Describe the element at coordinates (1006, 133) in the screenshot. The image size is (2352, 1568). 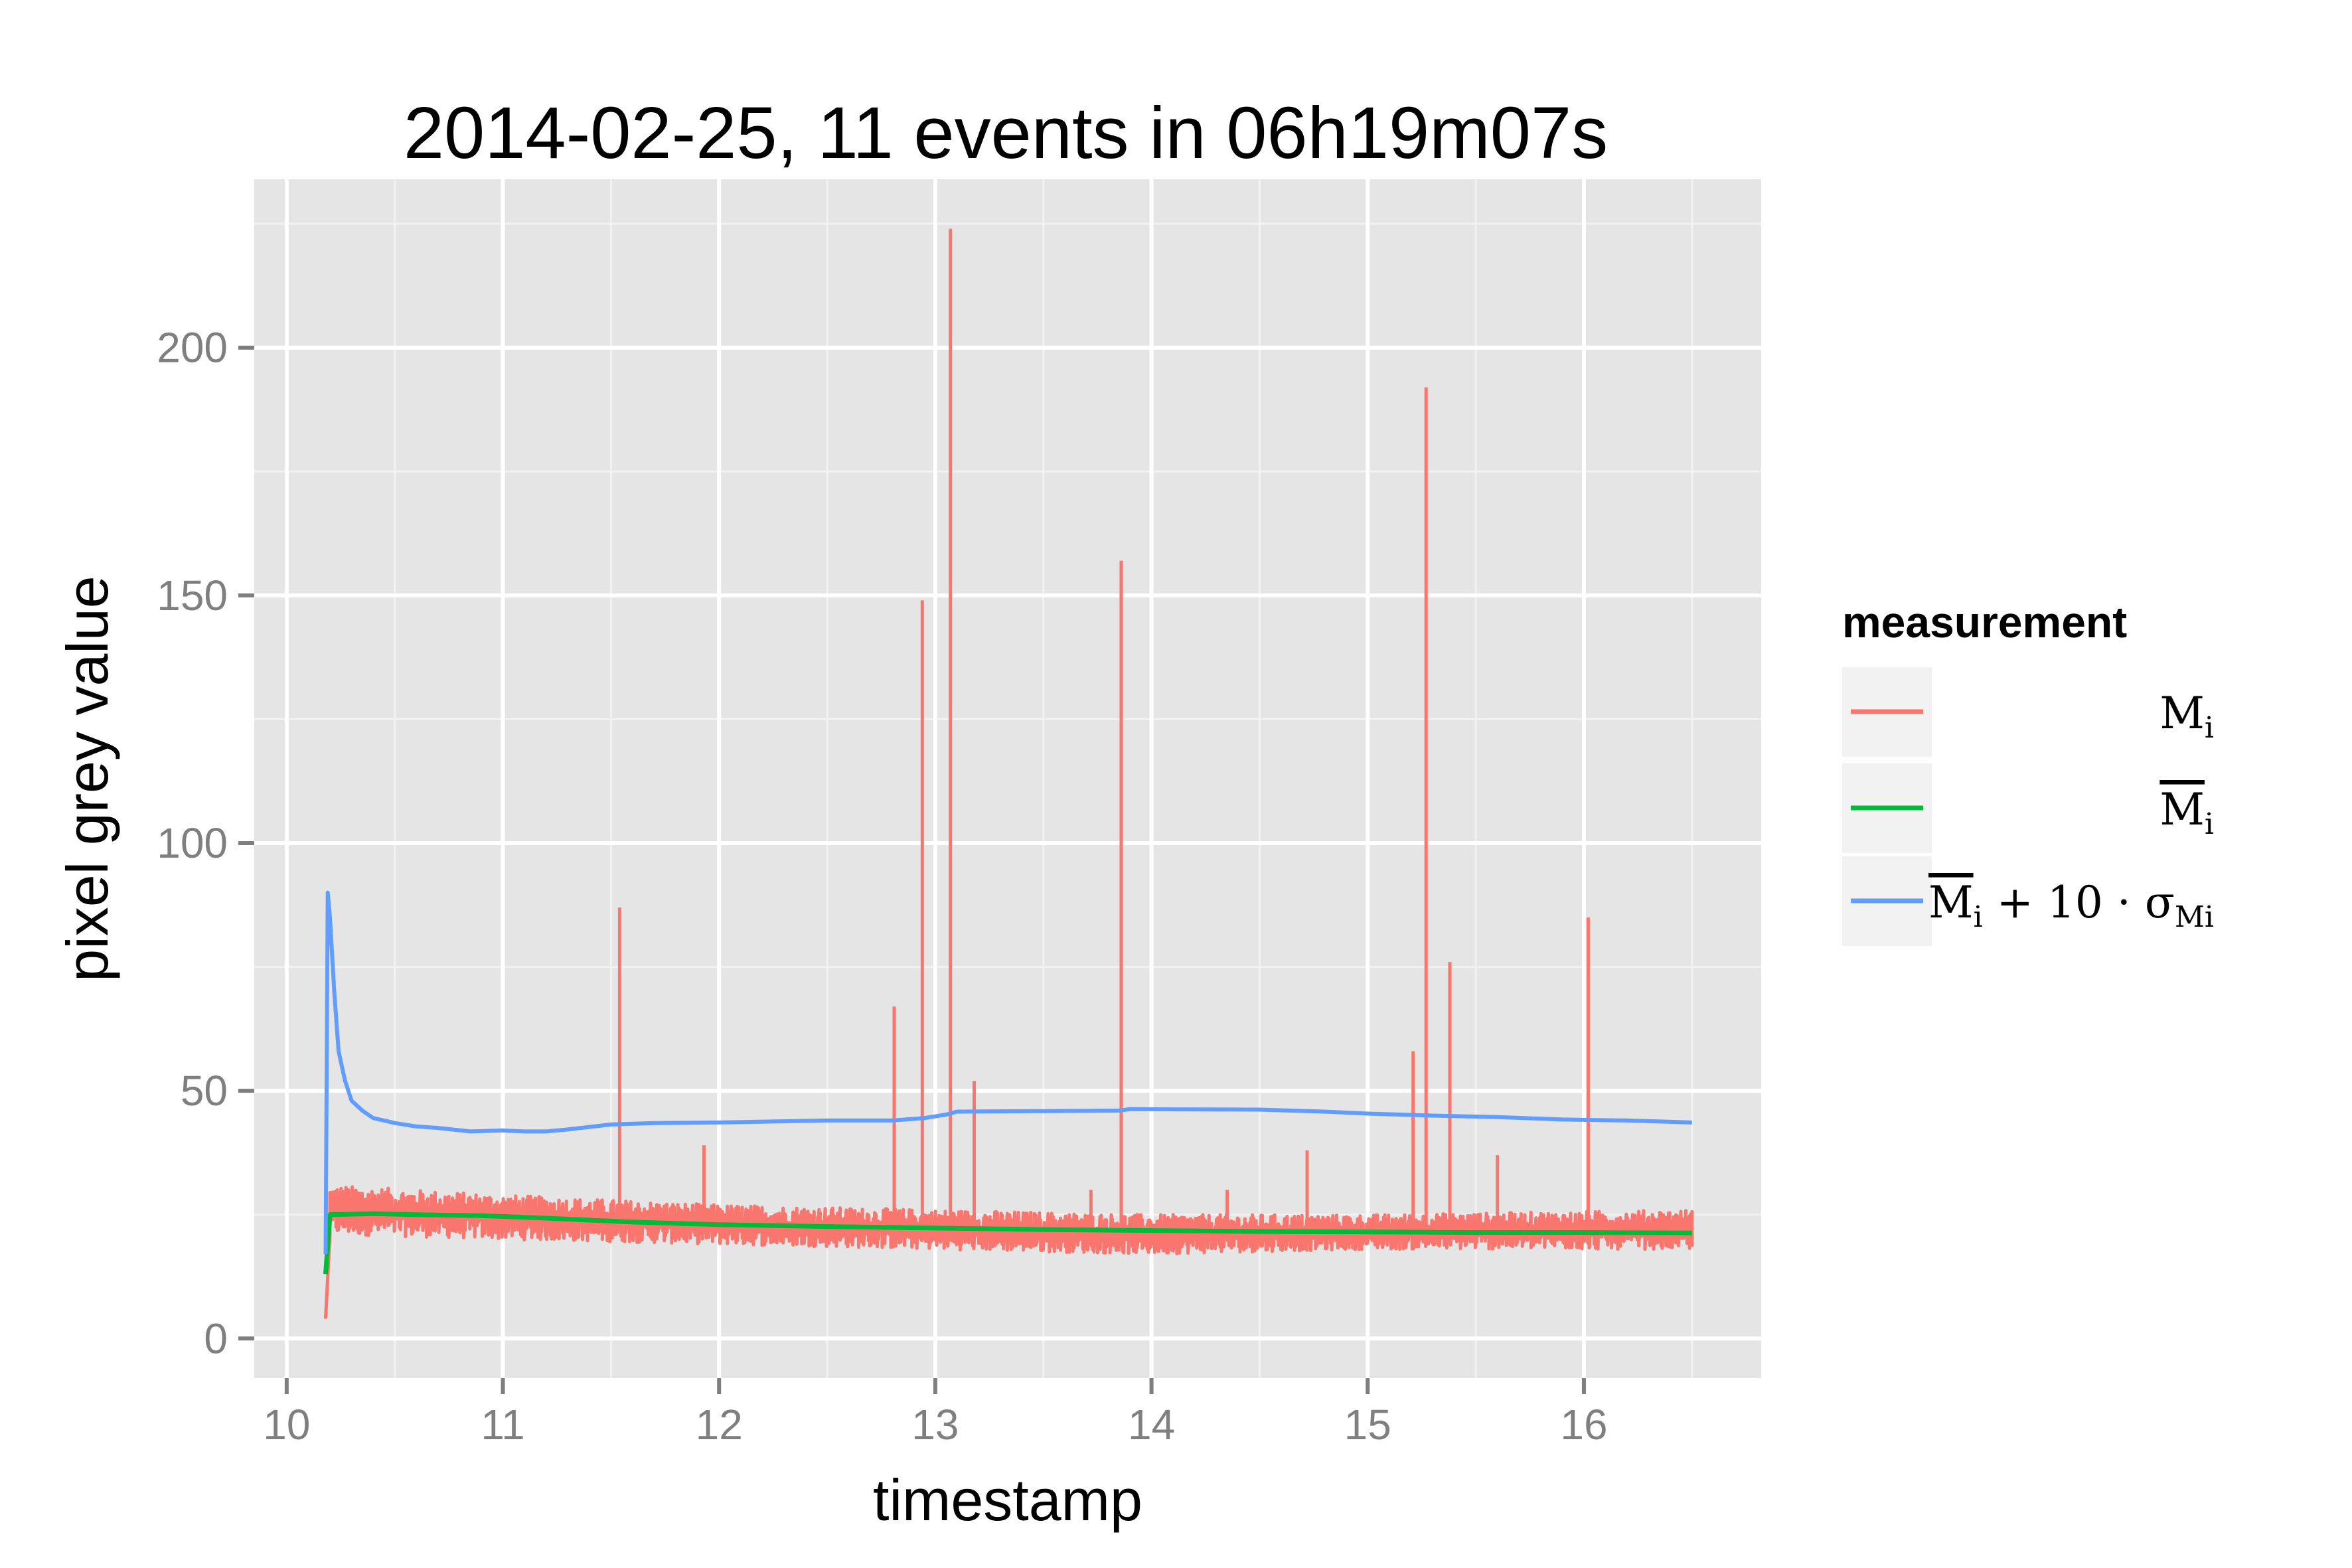
I see `chart-title: 2014-02-25, 11 events in 06h19m07s` at that location.